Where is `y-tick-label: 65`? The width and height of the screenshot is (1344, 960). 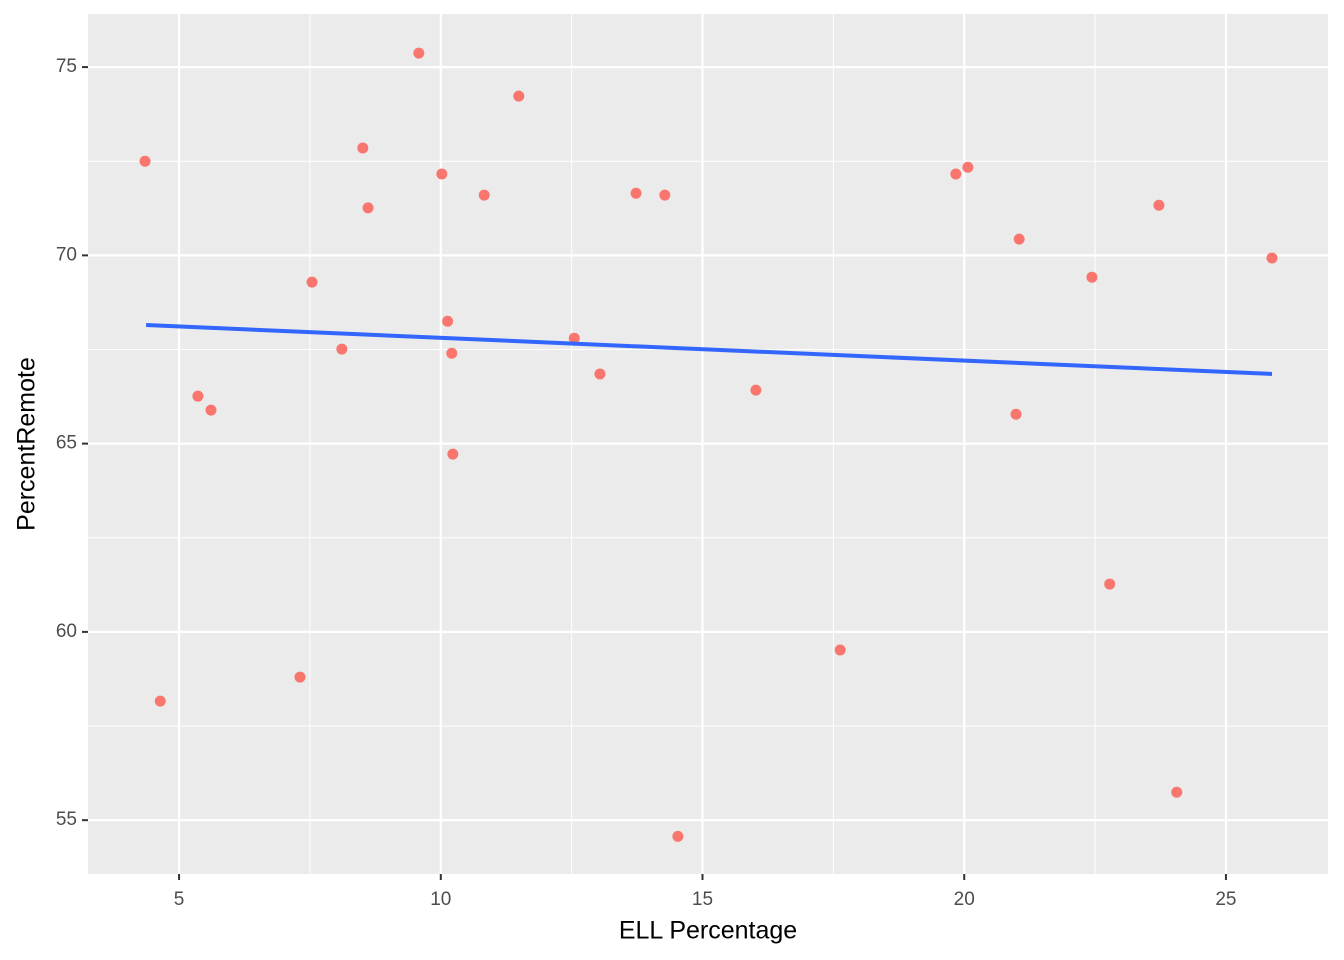
y-tick-label: 65 is located at coordinates (66, 443).